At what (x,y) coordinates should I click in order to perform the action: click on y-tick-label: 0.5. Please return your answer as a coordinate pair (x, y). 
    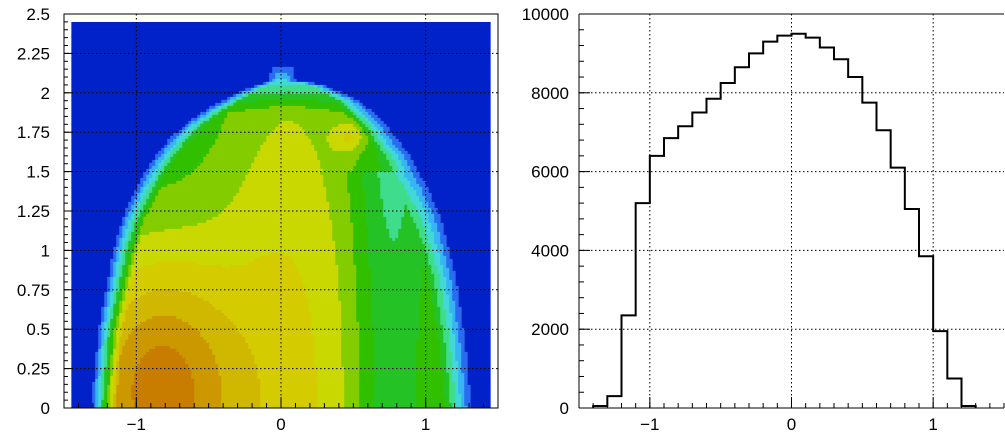
    Looking at the image, I should click on (38, 329).